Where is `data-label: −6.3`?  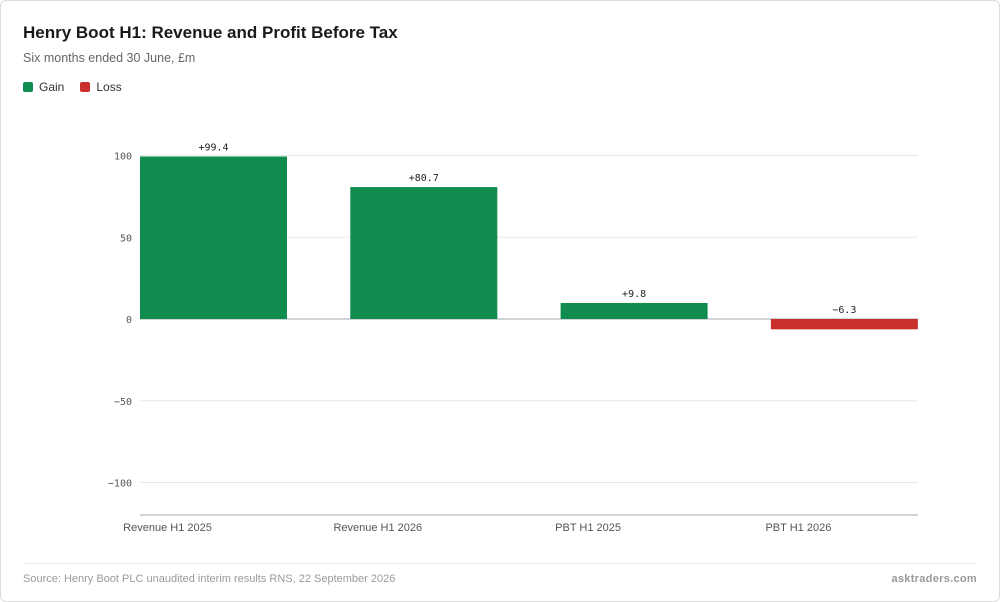
data-label: −6.3 is located at coordinates (844, 310).